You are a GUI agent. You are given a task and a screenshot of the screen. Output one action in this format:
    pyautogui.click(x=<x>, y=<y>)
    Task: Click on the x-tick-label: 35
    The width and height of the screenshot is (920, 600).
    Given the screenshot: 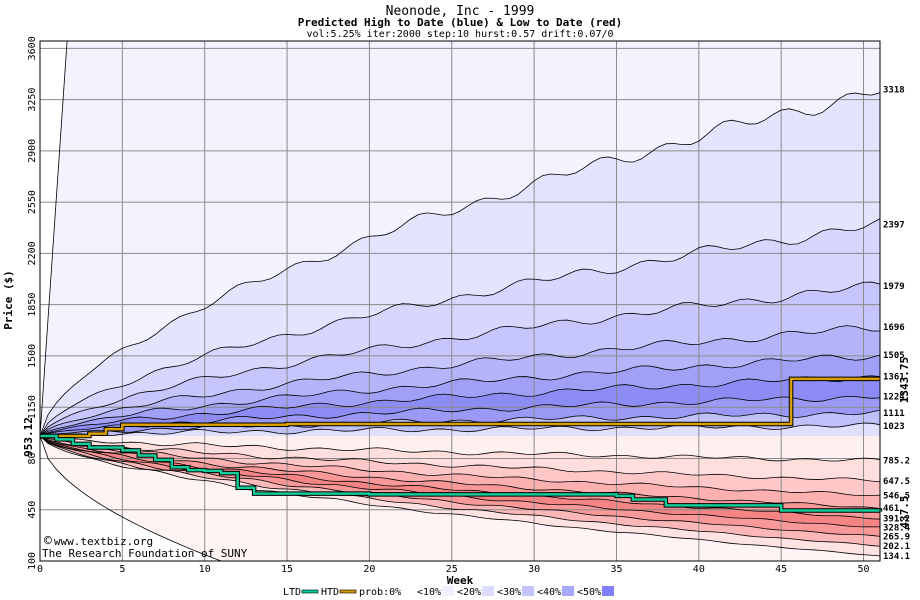 What is the action you would take?
    pyautogui.click(x=616, y=569)
    